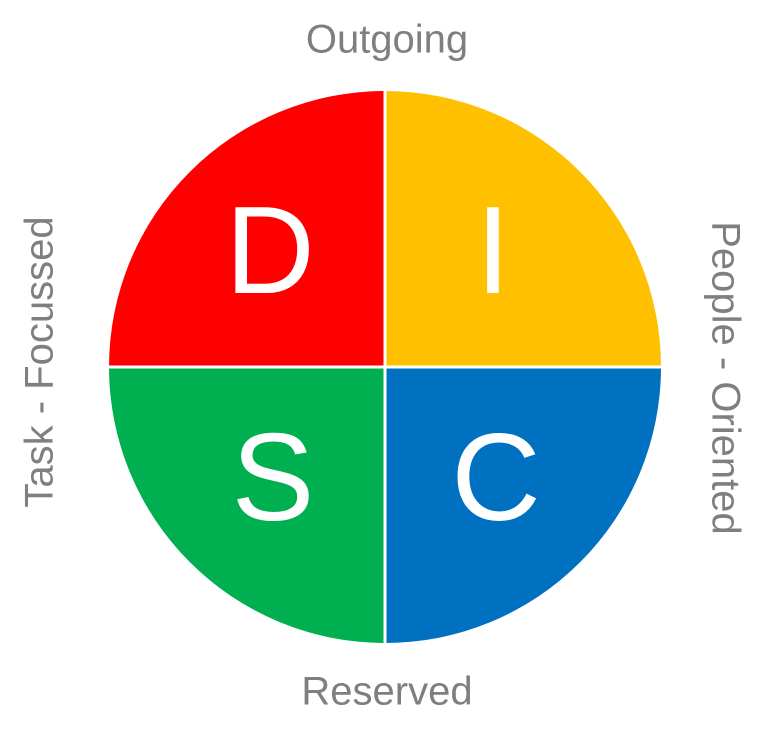  I want to click on quadrant-d-letter: D, so click(270, 251).